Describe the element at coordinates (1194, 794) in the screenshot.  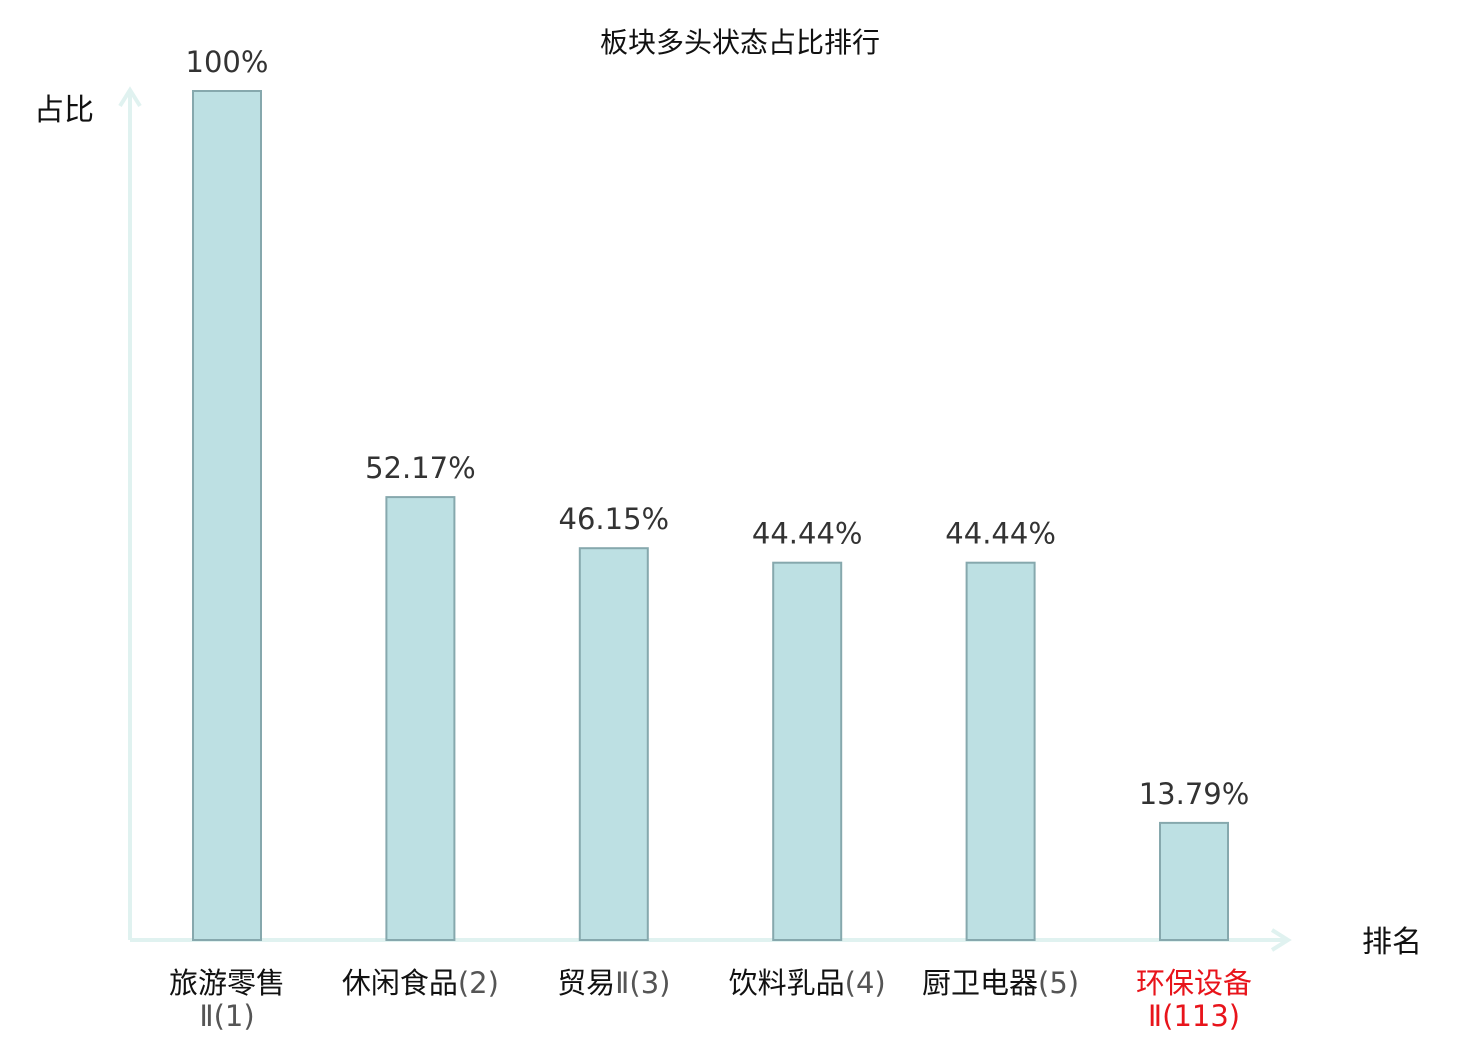
I see `value-label-6: 13.79%` at that location.